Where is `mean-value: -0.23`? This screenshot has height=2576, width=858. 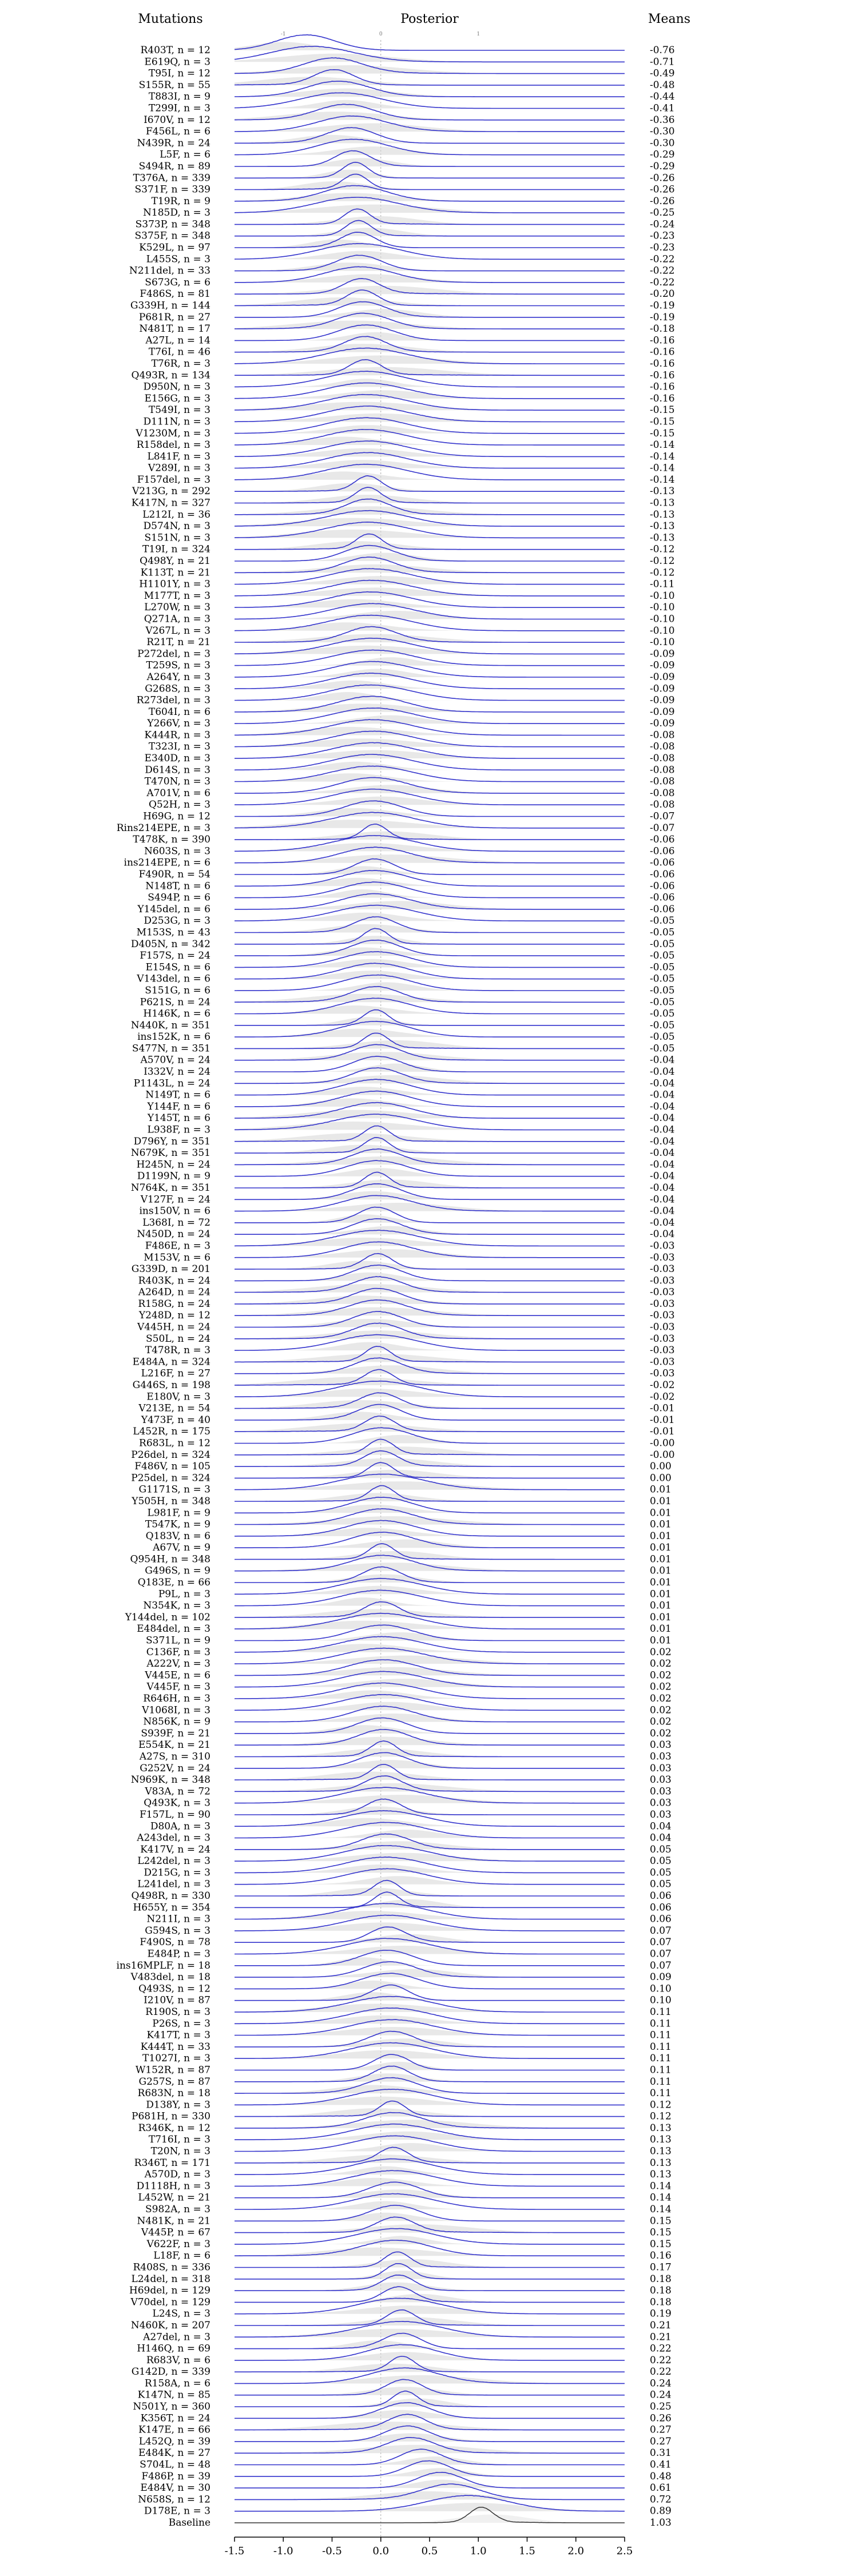 mean-value: -0.23 is located at coordinates (662, 236).